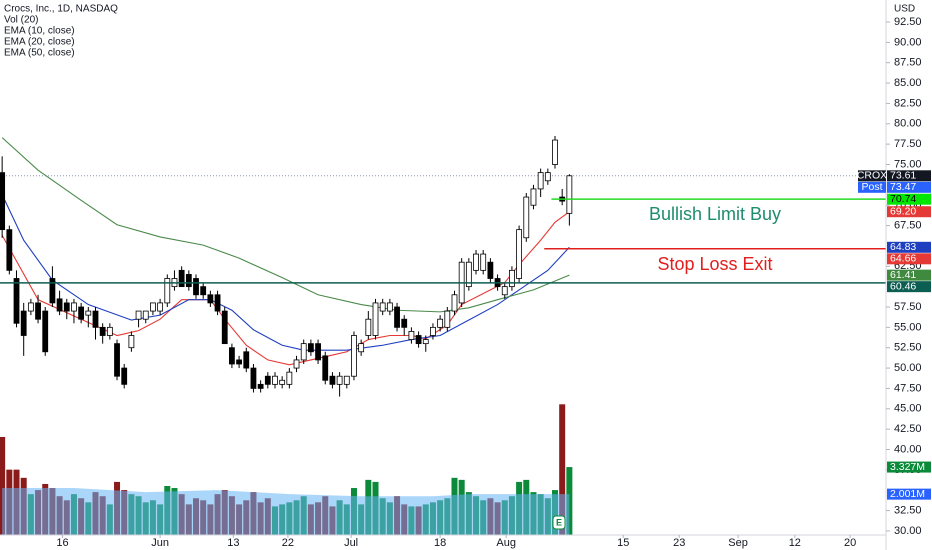  Describe the element at coordinates (907, 467) in the screenshot. I see `price-tag-label: 3.327M` at that location.